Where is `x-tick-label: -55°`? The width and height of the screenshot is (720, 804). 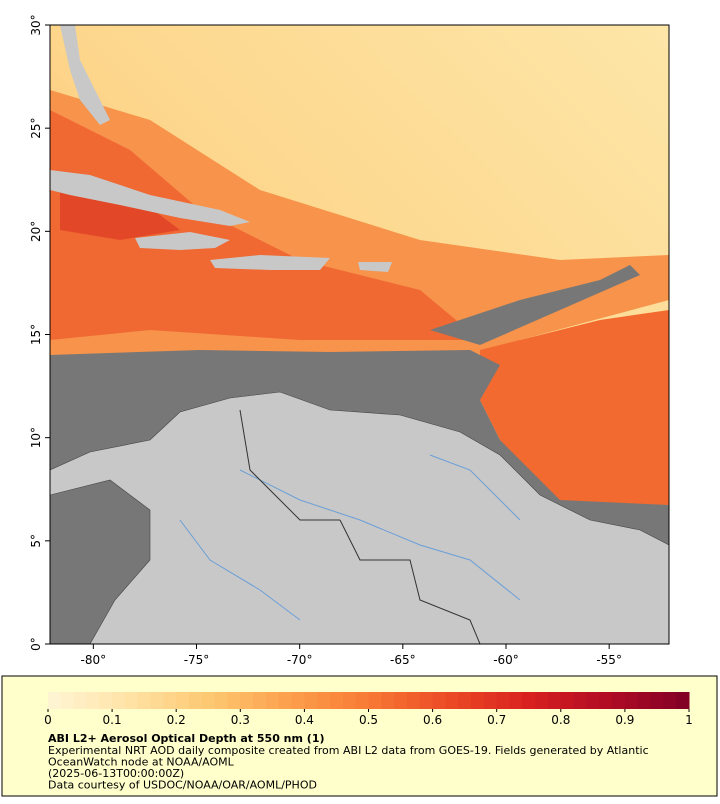 x-tick-label: -55° is located at coordinates (609, 660).